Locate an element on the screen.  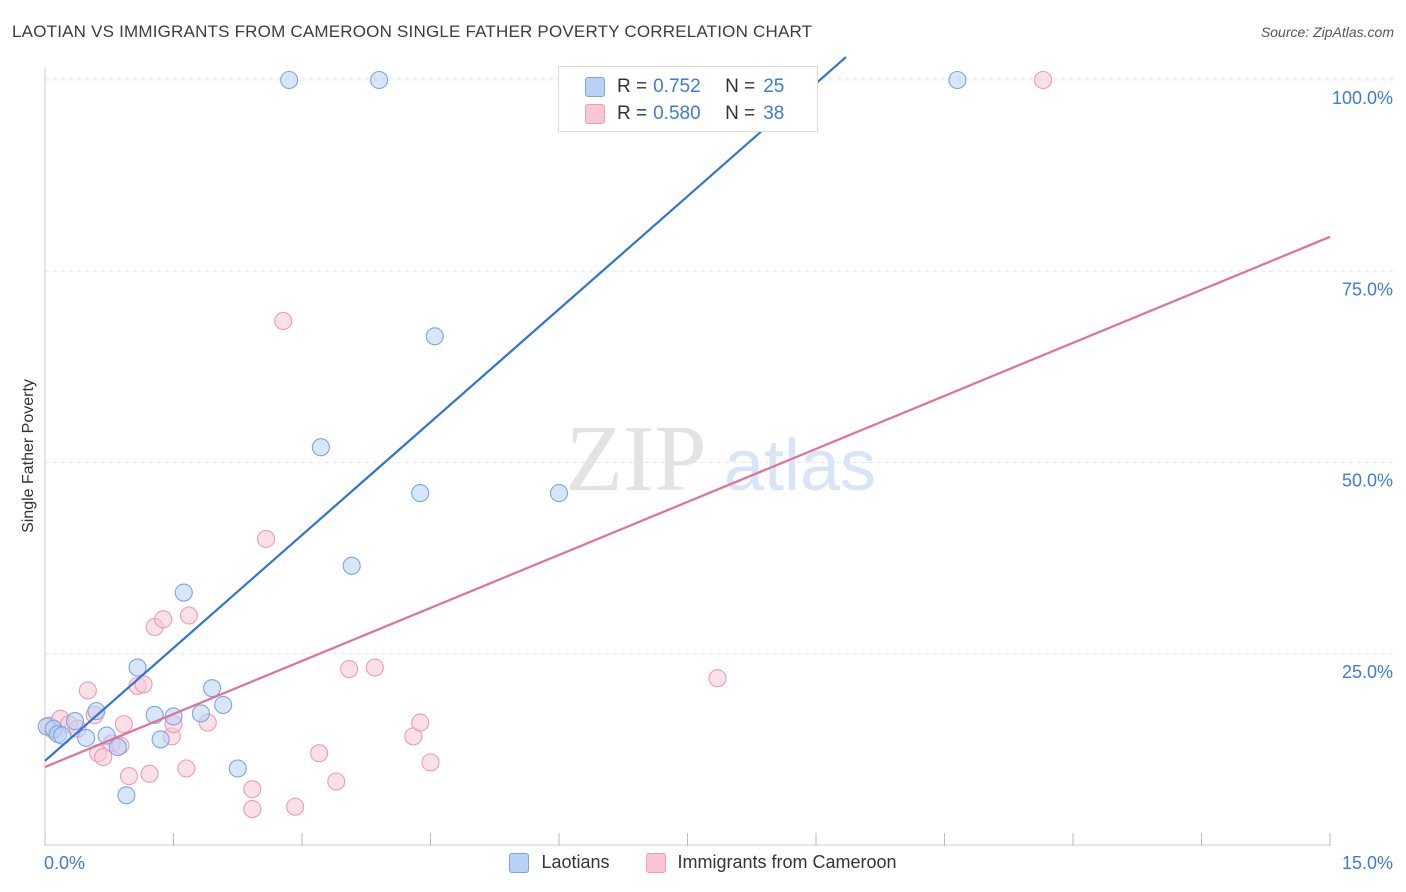
legend-item-cameroon: Immigrants from Cameroon is located at coordinates (771, 862).